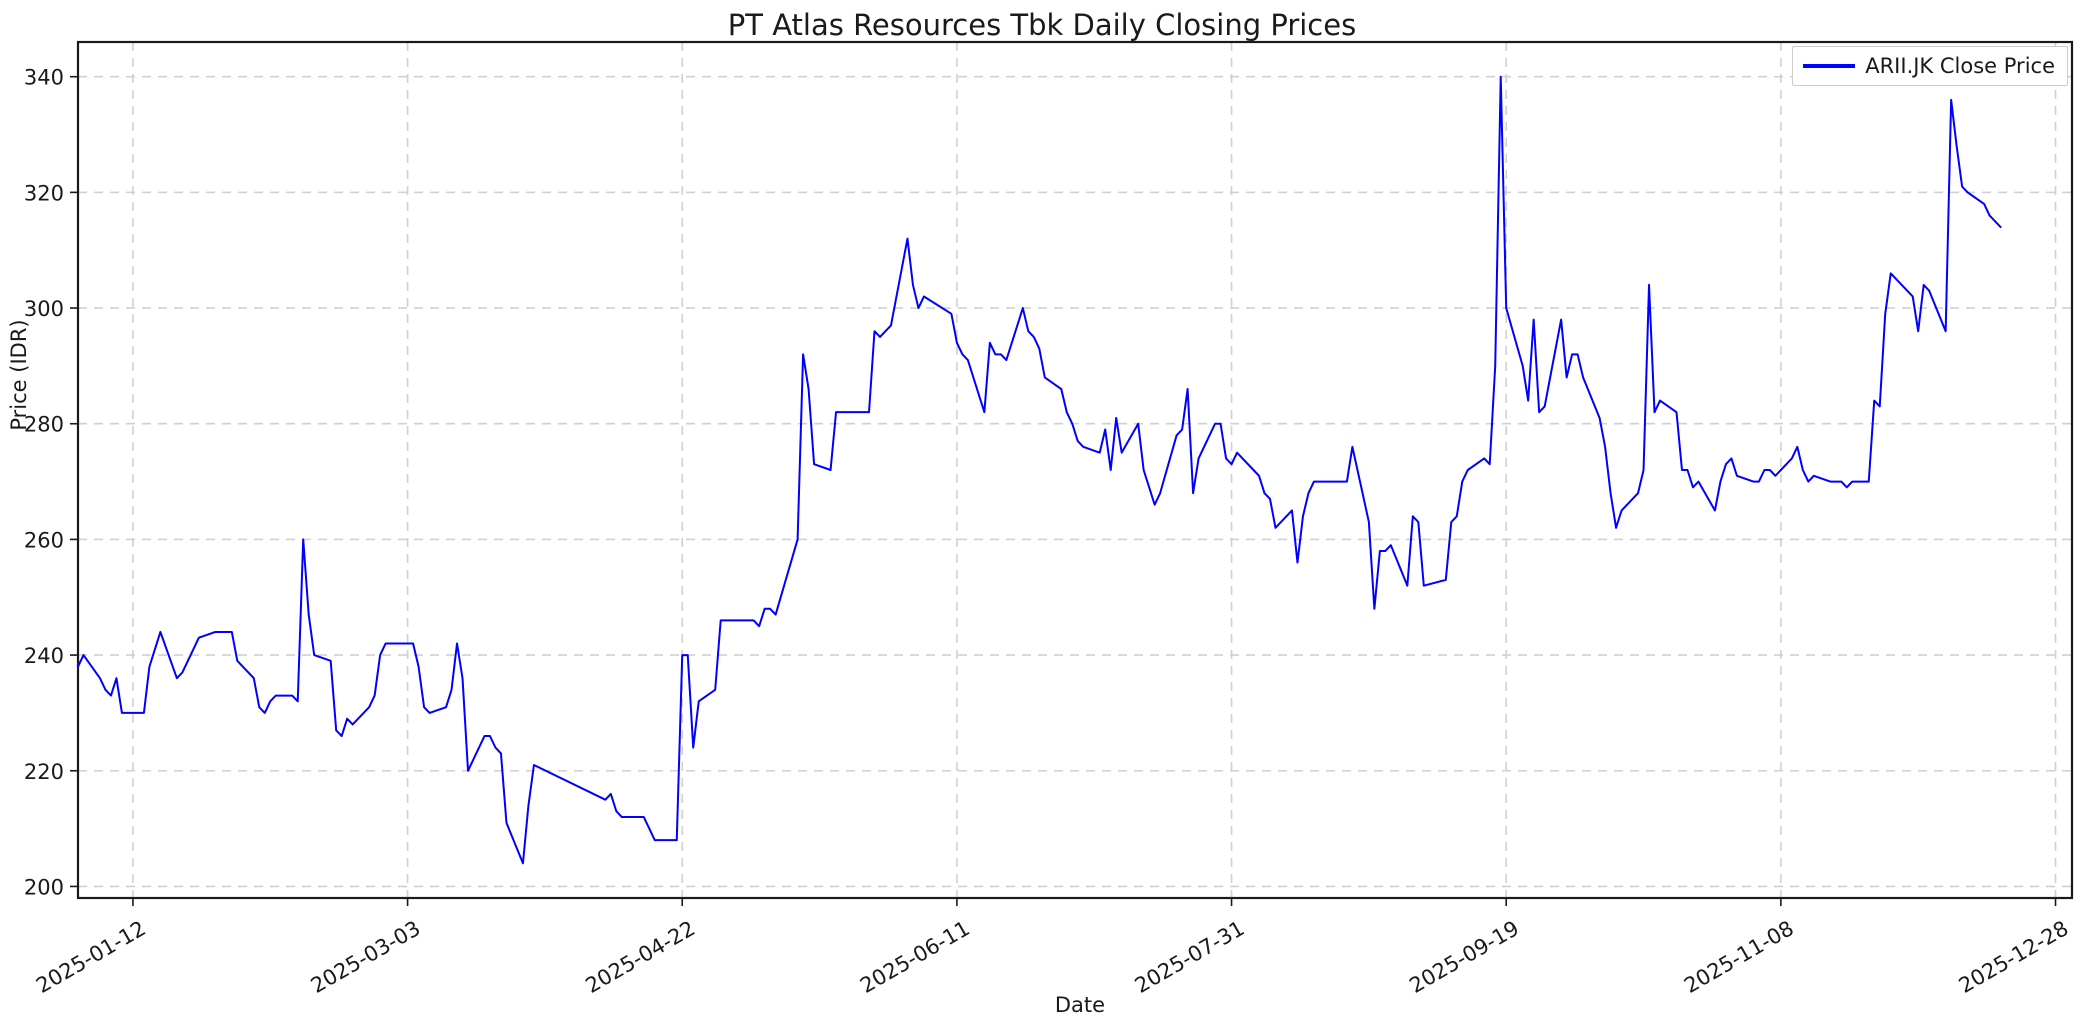  Describe the element at coordinates (91, 957) in the screenshot. I see `svg-text: 2025-01-12` at that location.